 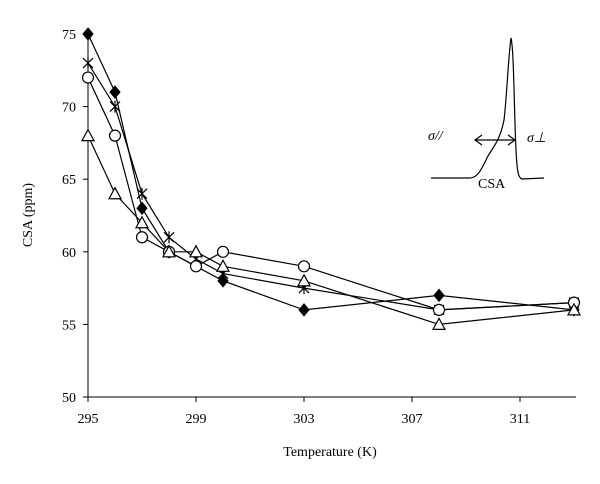 What do you see at coordinates (495, 140) in the screenshot?
I see `arrow-heads` at bounding box center [495, 140].